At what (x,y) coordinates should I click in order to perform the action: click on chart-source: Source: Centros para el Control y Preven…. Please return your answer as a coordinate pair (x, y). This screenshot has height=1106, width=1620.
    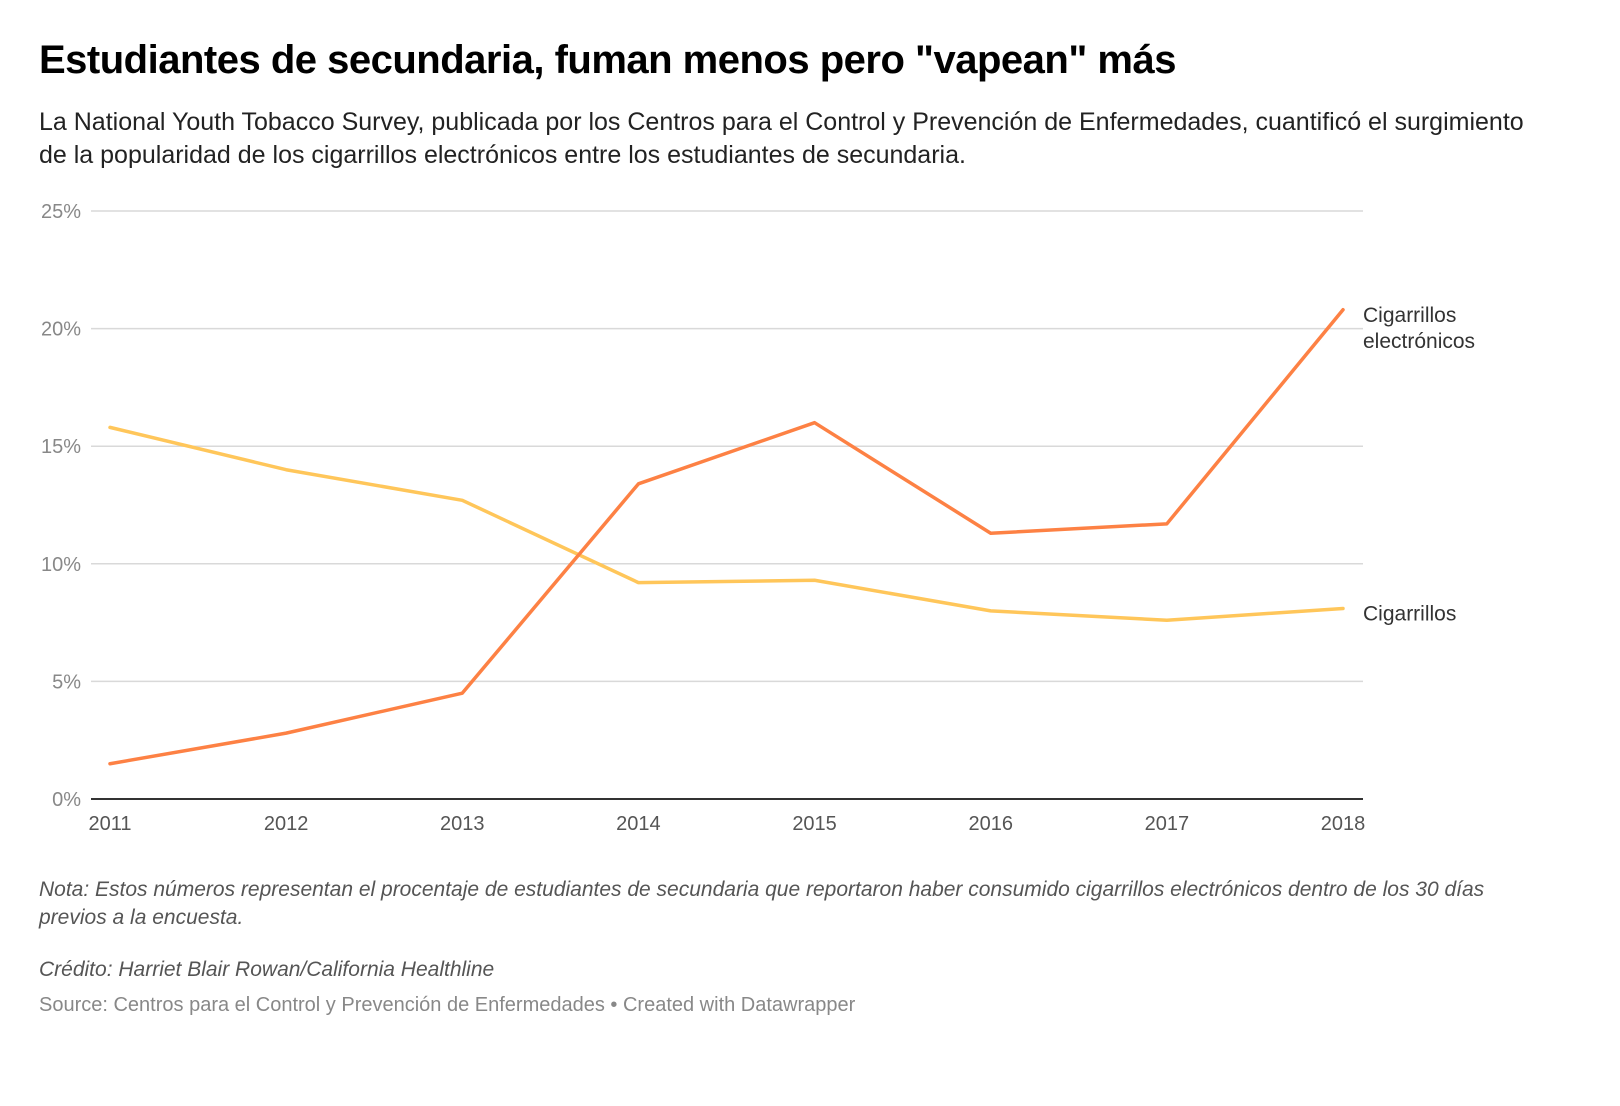
    Looking at the image, I should click on (447, 1005).